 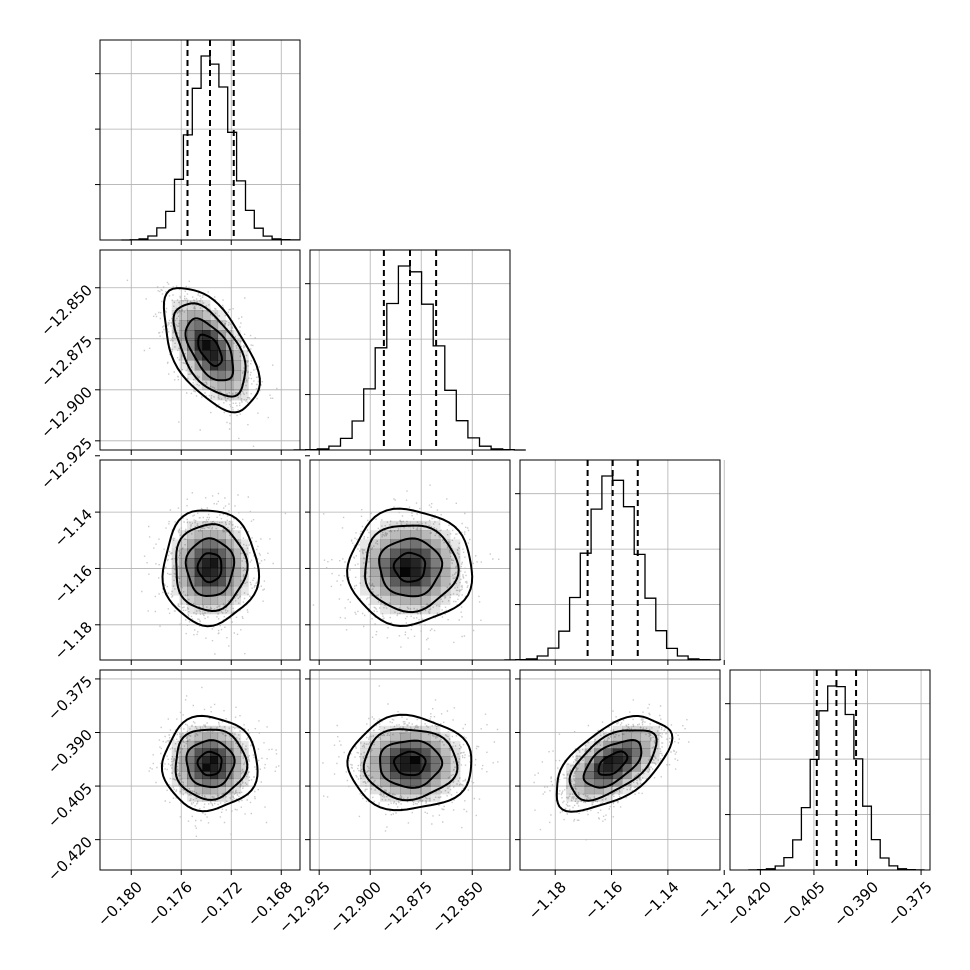 I want to click on y-tick-label: −0.405, so click(x=70, y=805).